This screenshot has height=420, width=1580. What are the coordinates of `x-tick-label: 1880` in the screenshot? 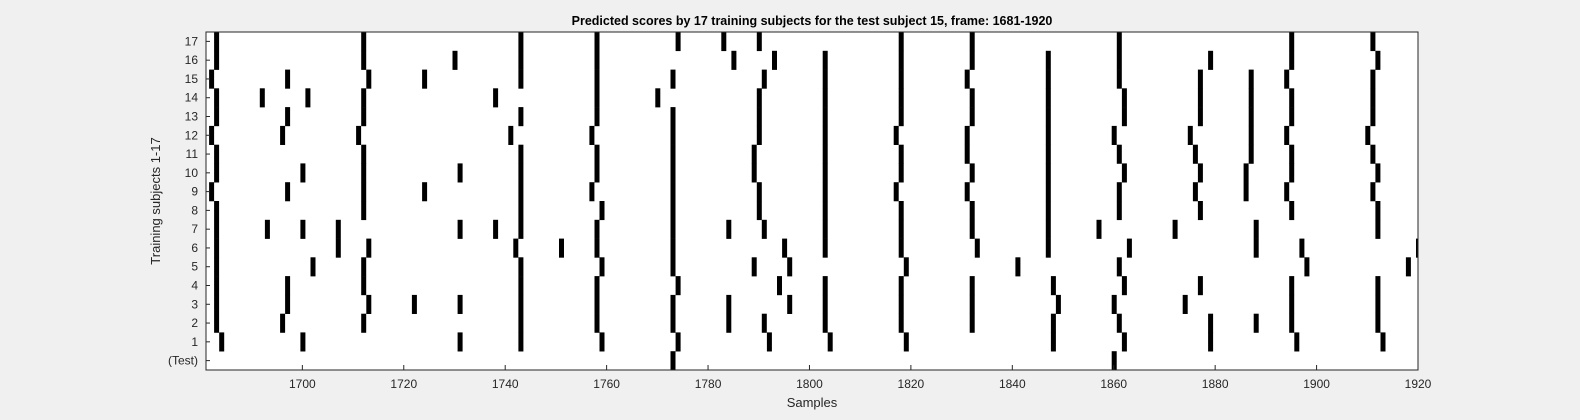 It's located at (1215, 384).